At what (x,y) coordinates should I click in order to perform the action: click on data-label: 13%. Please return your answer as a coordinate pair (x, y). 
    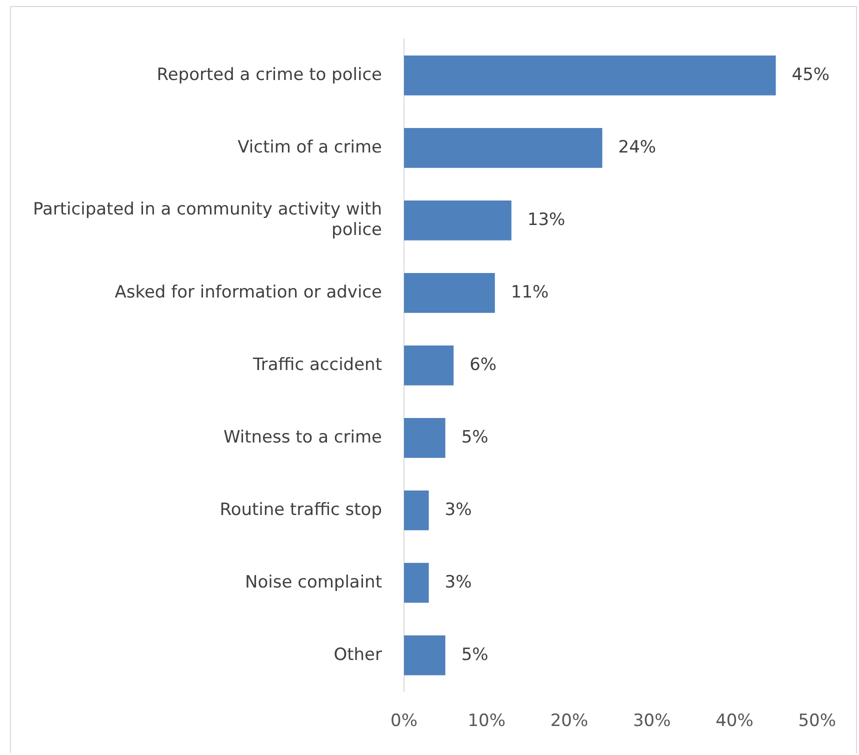
    Looking at the image, I should click on (546, 220).